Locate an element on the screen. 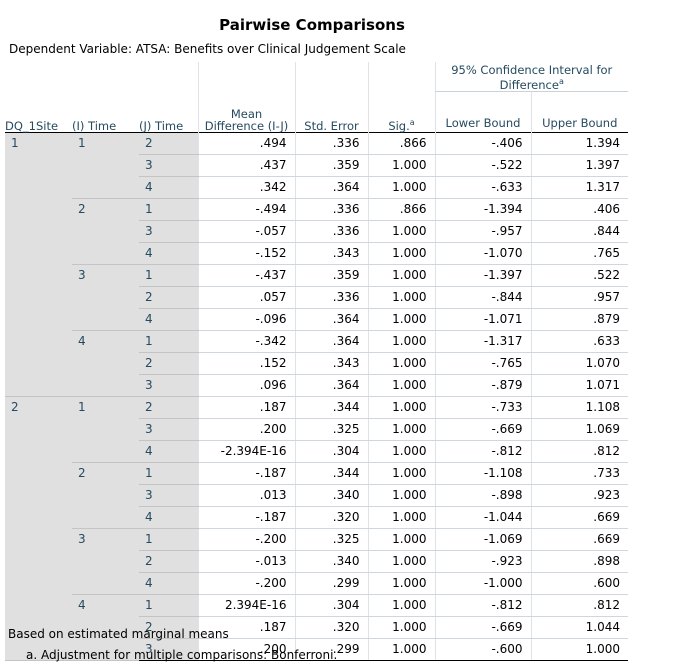 Image resolution: width=673 pixels, height=671 pixels. table-row: 3.437.359 1.000 -.522 1.397 is located at coordinates (316, 165).